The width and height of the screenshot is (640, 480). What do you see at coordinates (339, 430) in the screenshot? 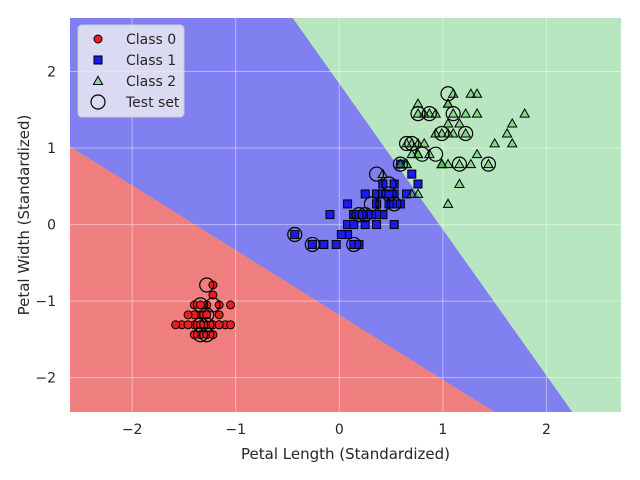
I see `x-tick-label: 0` at bounding box center [339, 430].